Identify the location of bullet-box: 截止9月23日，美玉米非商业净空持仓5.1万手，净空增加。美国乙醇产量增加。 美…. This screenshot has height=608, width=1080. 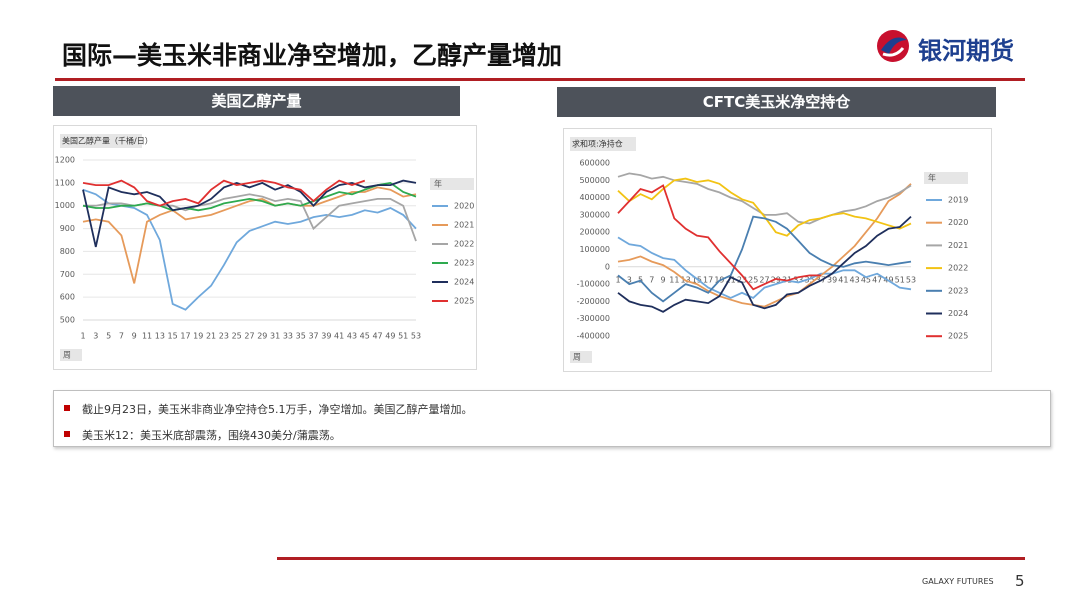
(552, 418).